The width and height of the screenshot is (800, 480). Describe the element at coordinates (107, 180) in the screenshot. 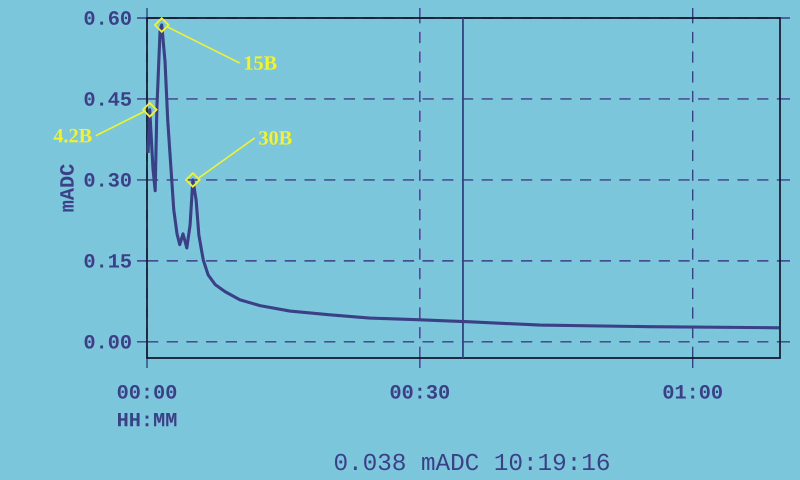

I see `y-tick-label: 0.30` at that location.